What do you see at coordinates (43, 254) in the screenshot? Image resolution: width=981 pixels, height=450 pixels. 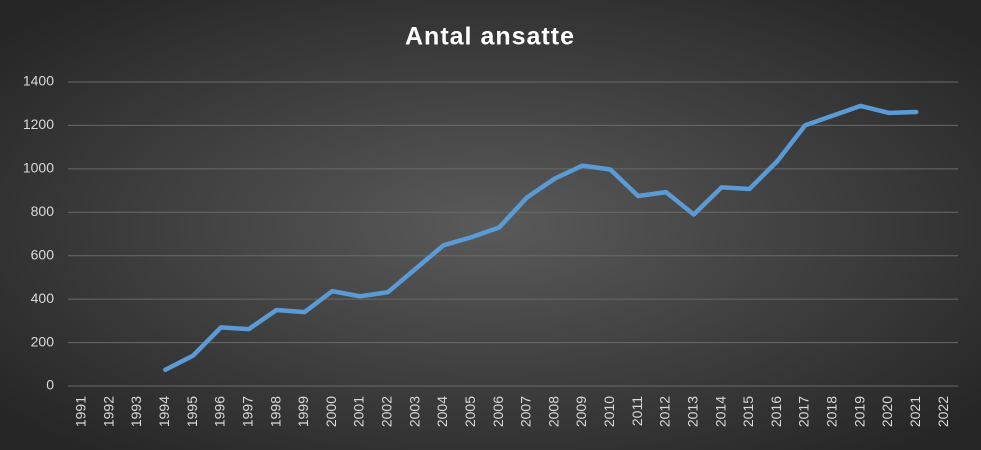 I see `y-tick-label: 600` at bounding box center [43, 254].